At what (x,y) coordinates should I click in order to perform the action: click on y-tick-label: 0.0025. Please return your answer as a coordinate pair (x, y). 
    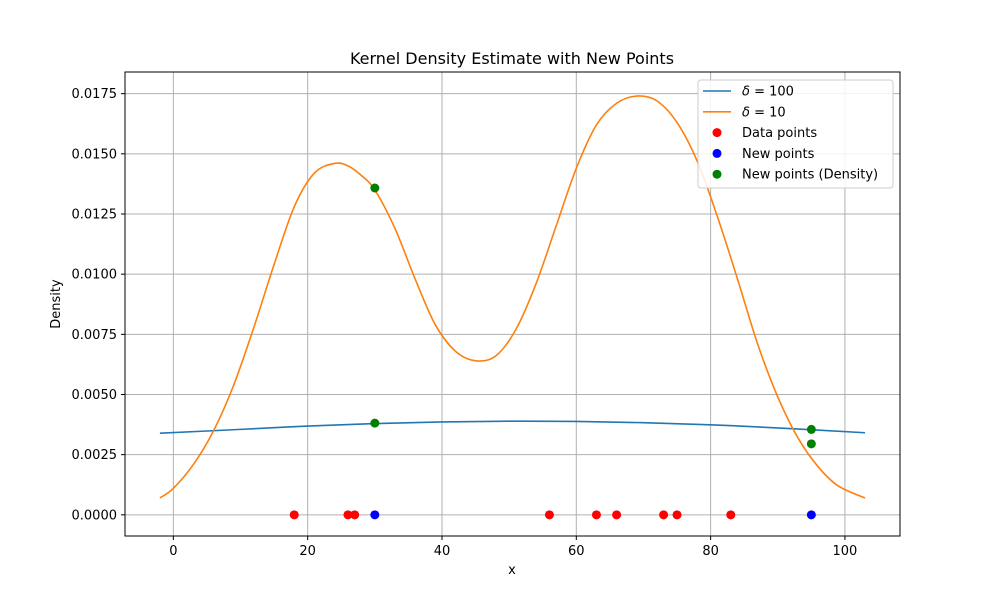
    Looking at the image, I should click on (95, 455).